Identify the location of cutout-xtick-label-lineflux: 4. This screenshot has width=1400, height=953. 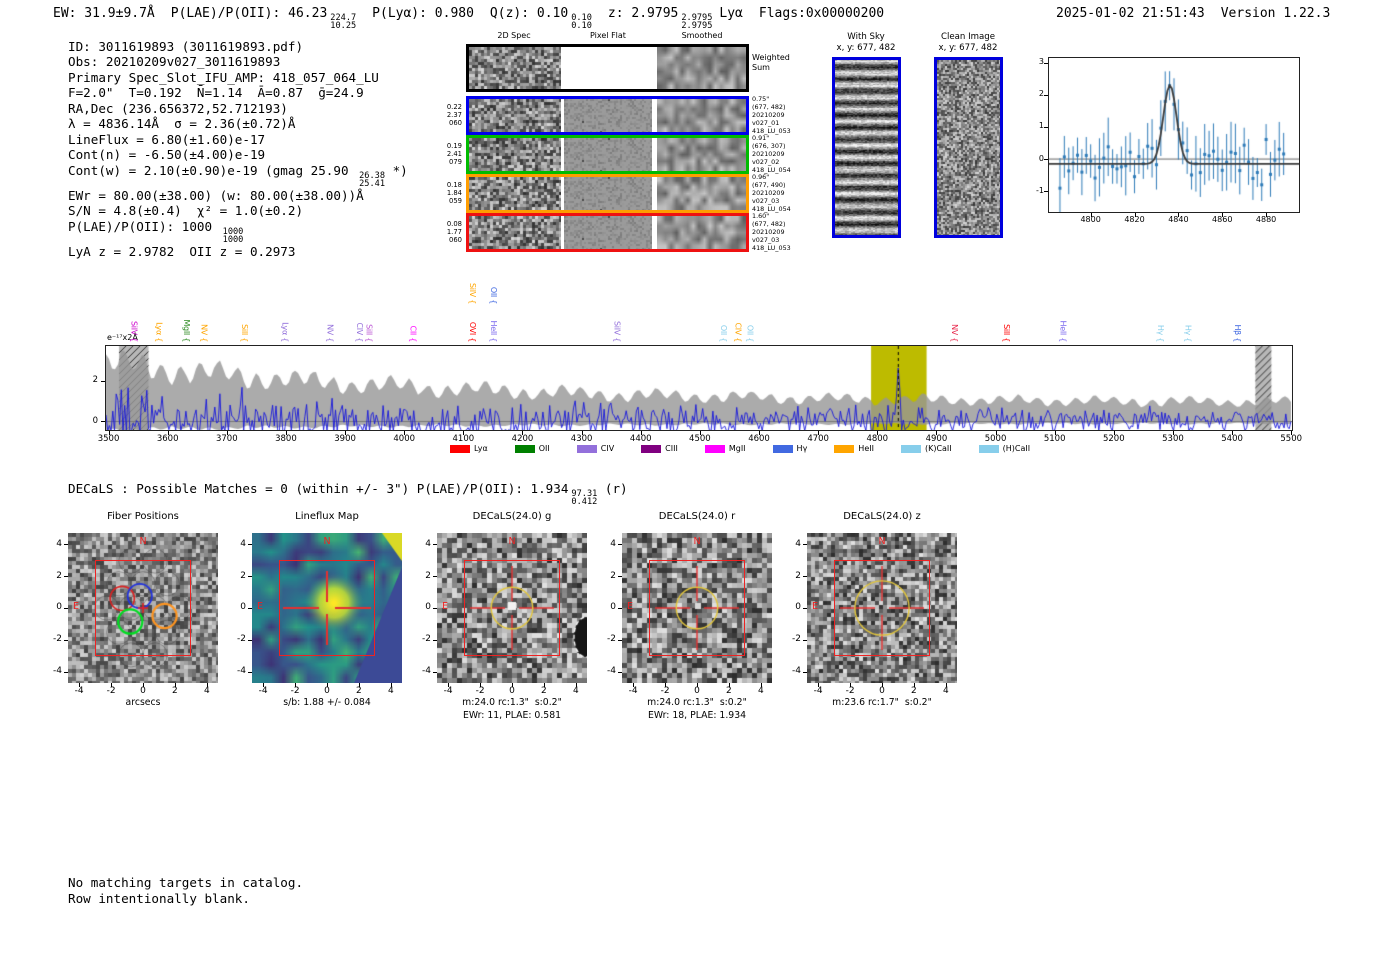
(390, 691).